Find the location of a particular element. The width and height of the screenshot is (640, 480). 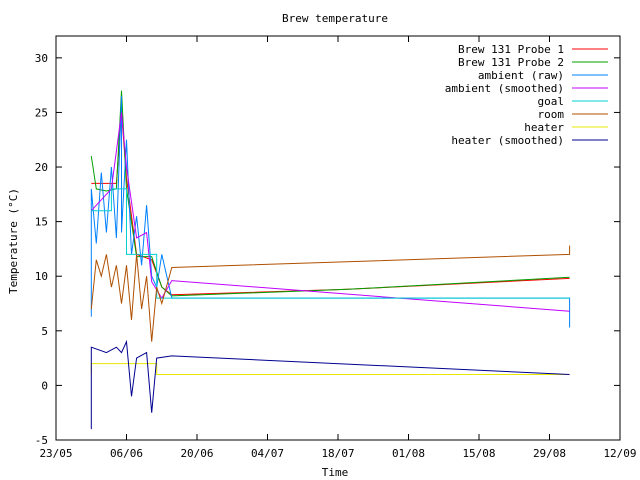

legend-label: ambient (smoothed) is located at coordinates (504, 88).